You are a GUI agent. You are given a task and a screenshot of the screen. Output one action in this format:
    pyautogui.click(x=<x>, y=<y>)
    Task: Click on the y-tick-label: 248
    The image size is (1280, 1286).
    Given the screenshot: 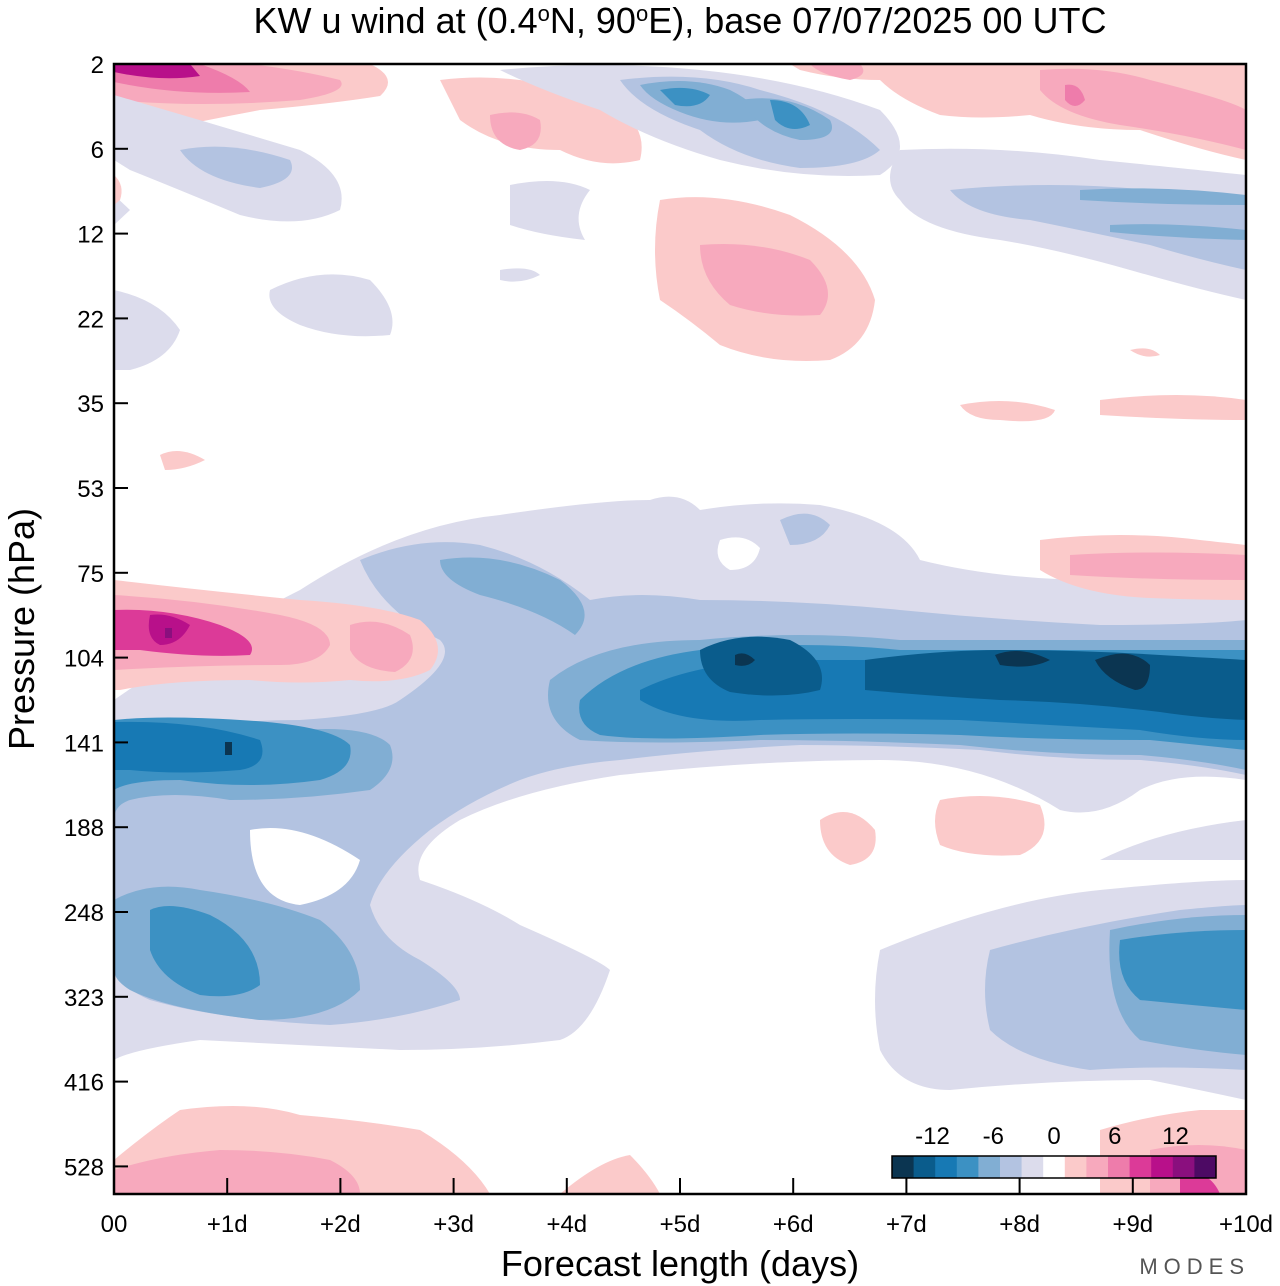 What is the action you would take?
    pyautogui.click(x=84, y=913)
    